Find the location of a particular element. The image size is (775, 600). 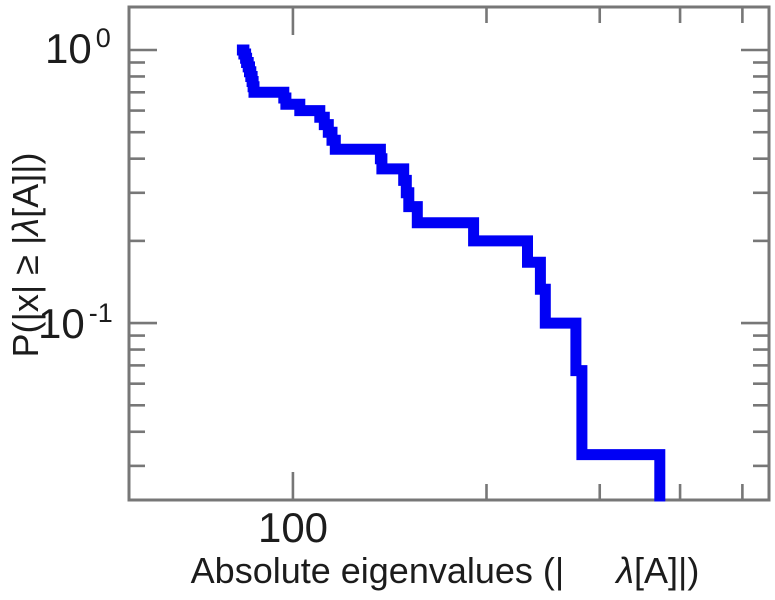

x-axis-label-lambda: λ is located at coordinates (625, 570).